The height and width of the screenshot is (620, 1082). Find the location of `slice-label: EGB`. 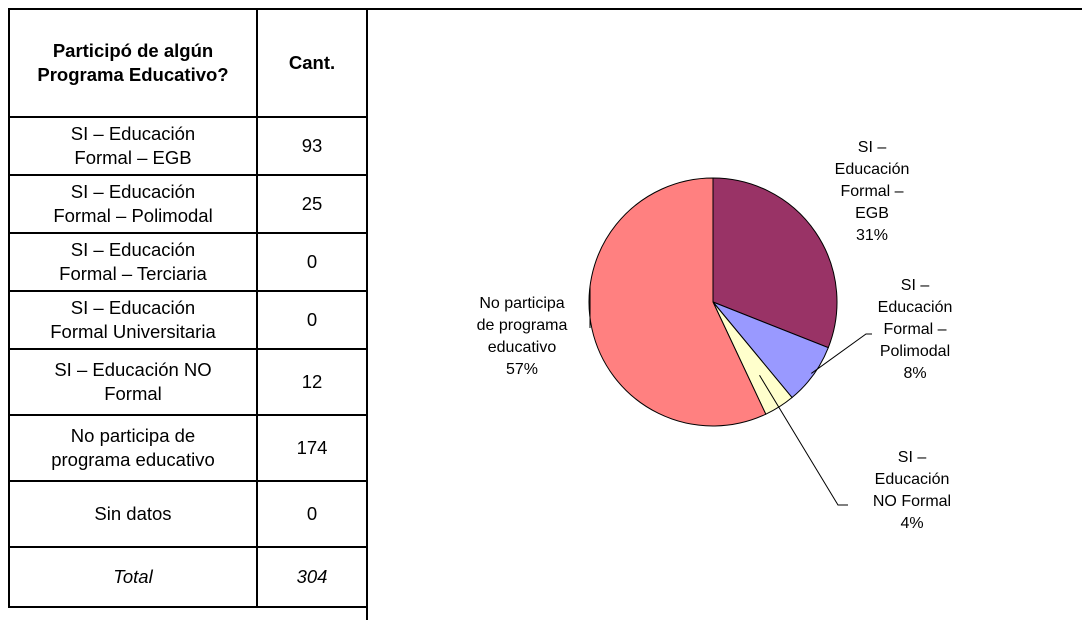

slice-label: EGB is located at coordinates (872, 213).